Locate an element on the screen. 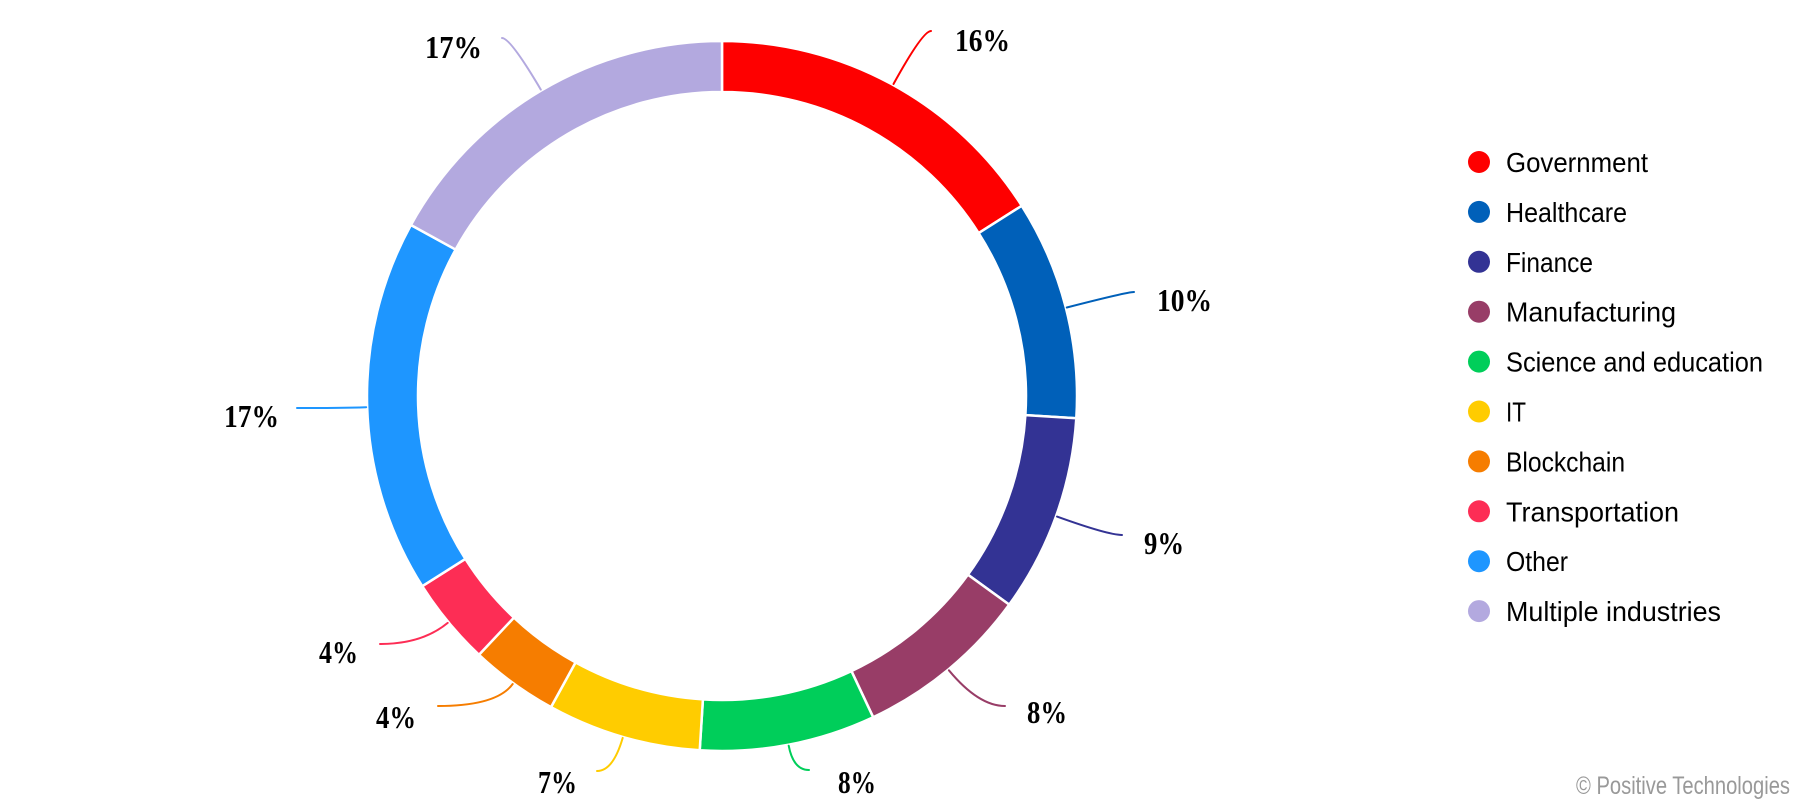  svg-text: Multiple industries is located at coordinates (1613, 611).